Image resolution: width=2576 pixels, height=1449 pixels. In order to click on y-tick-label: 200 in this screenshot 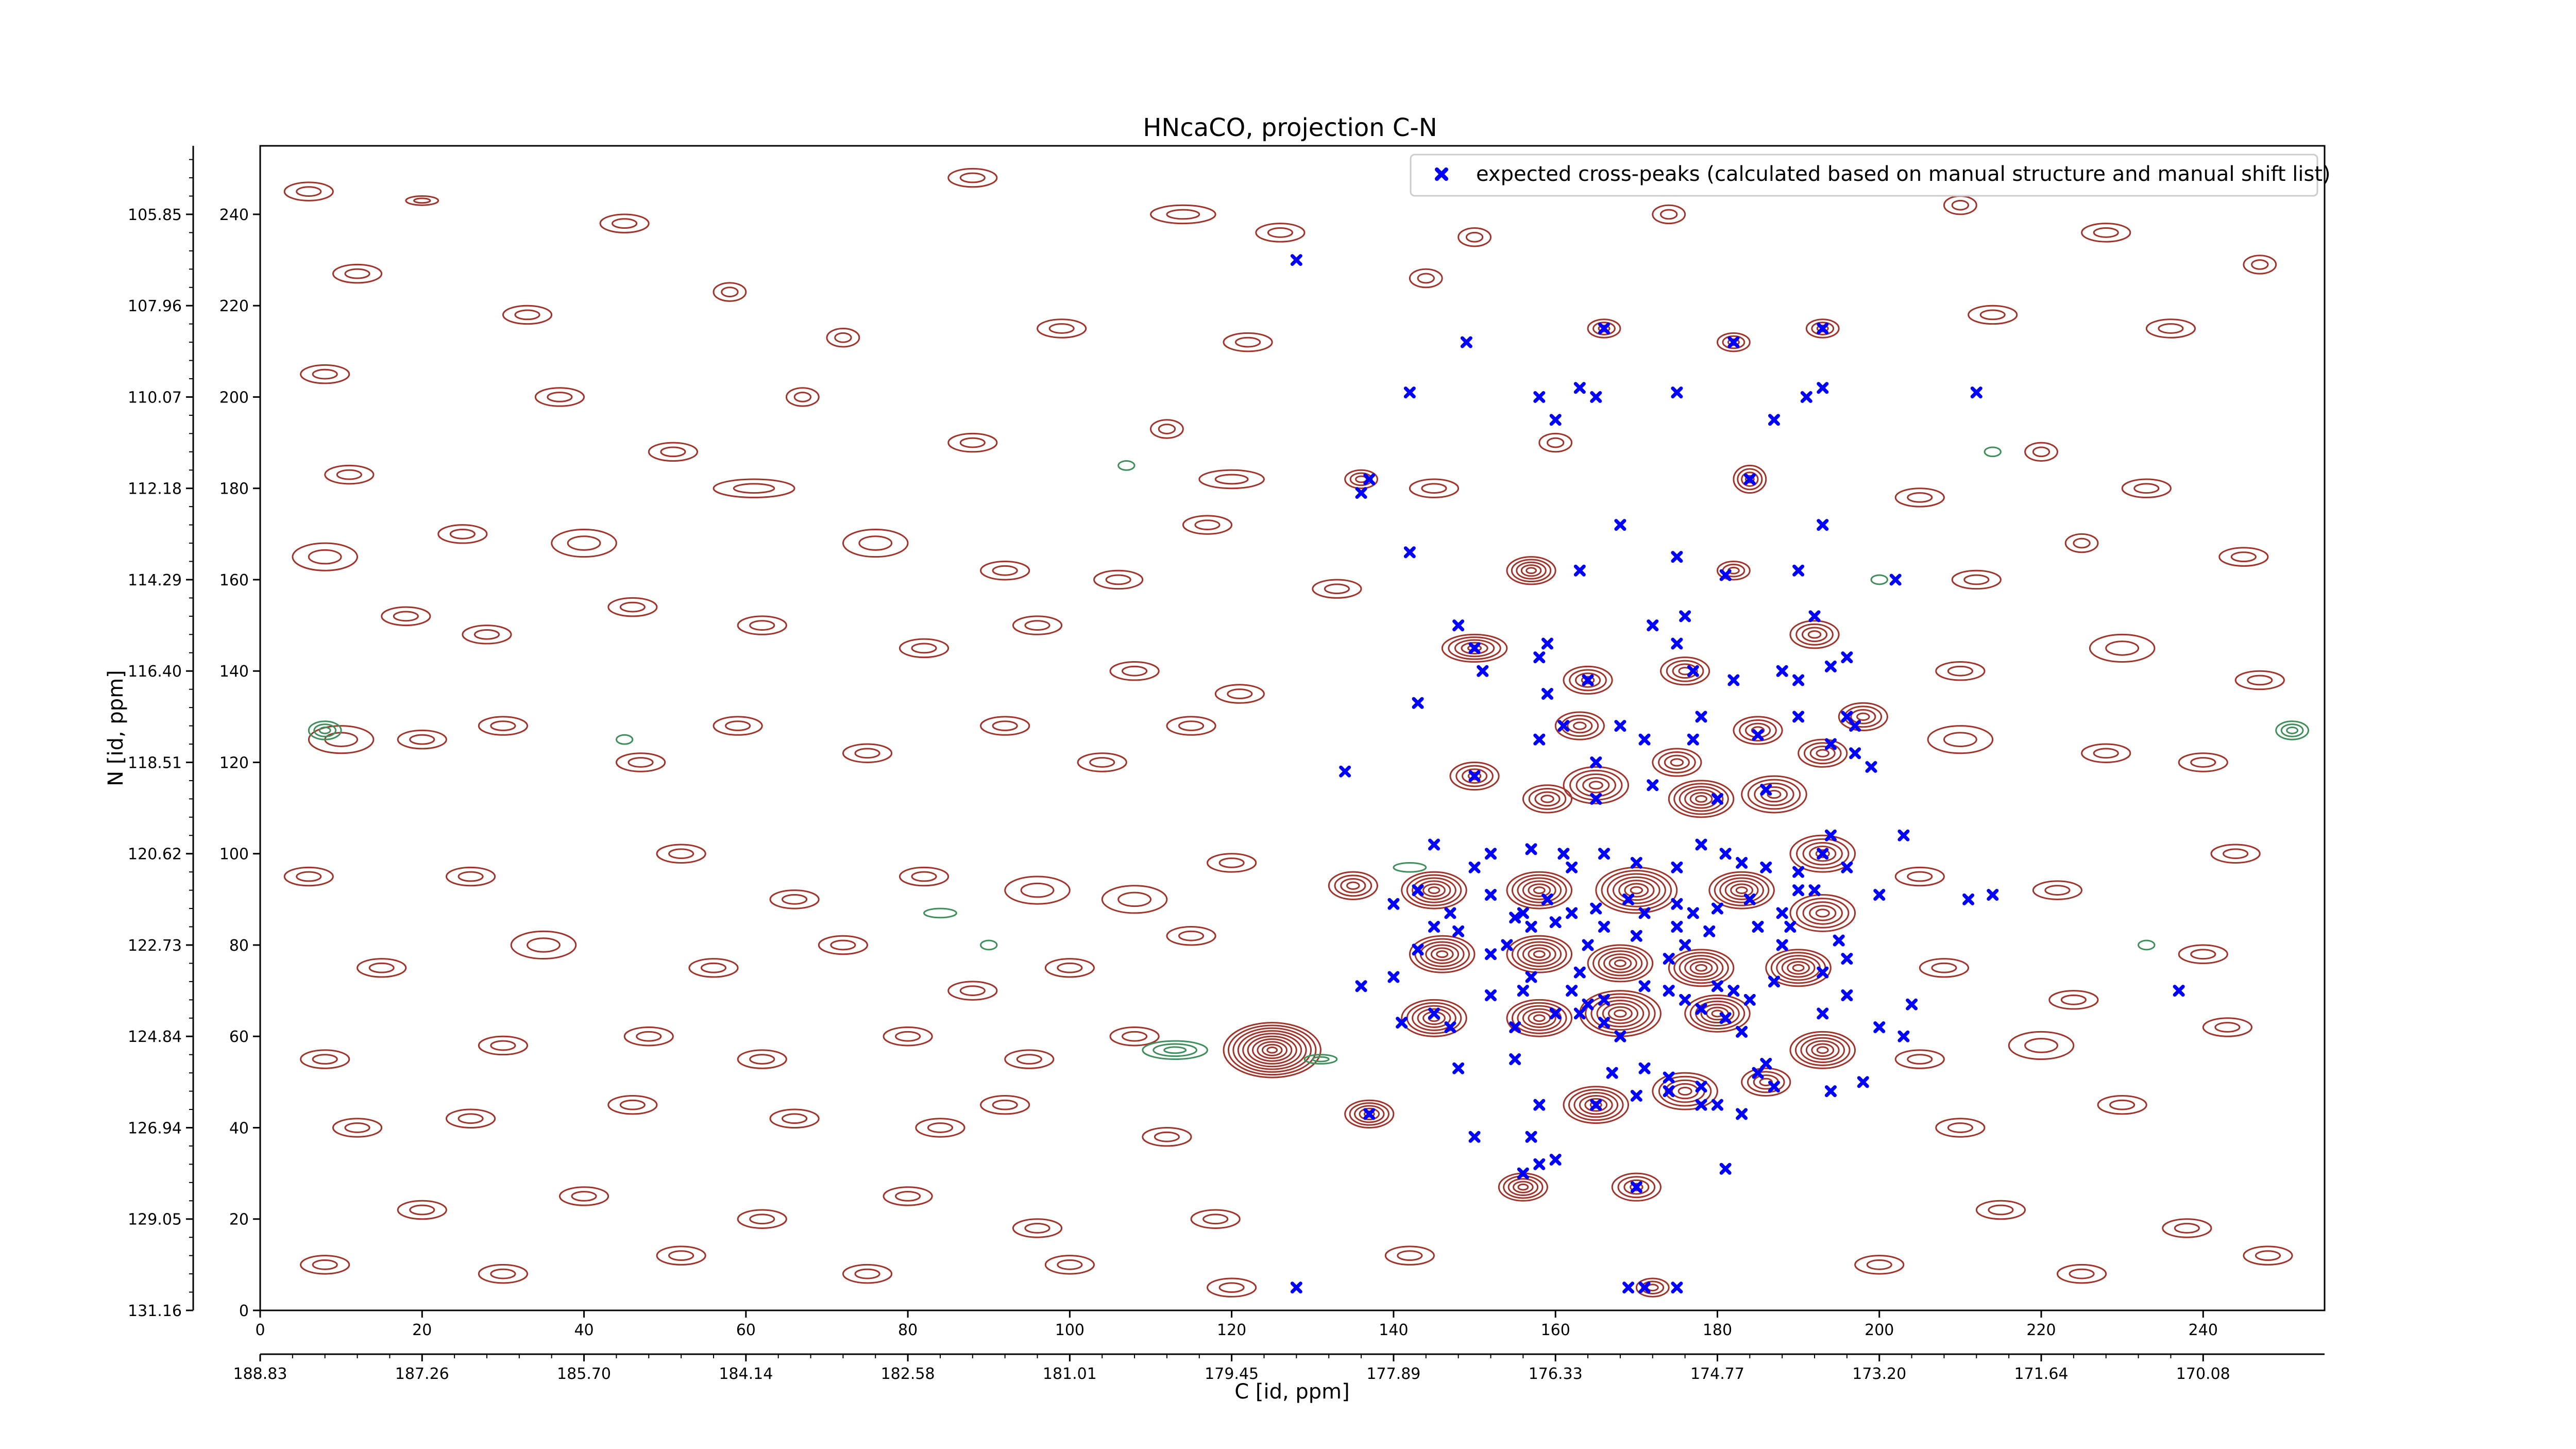, I will do `click(234, 398)`.